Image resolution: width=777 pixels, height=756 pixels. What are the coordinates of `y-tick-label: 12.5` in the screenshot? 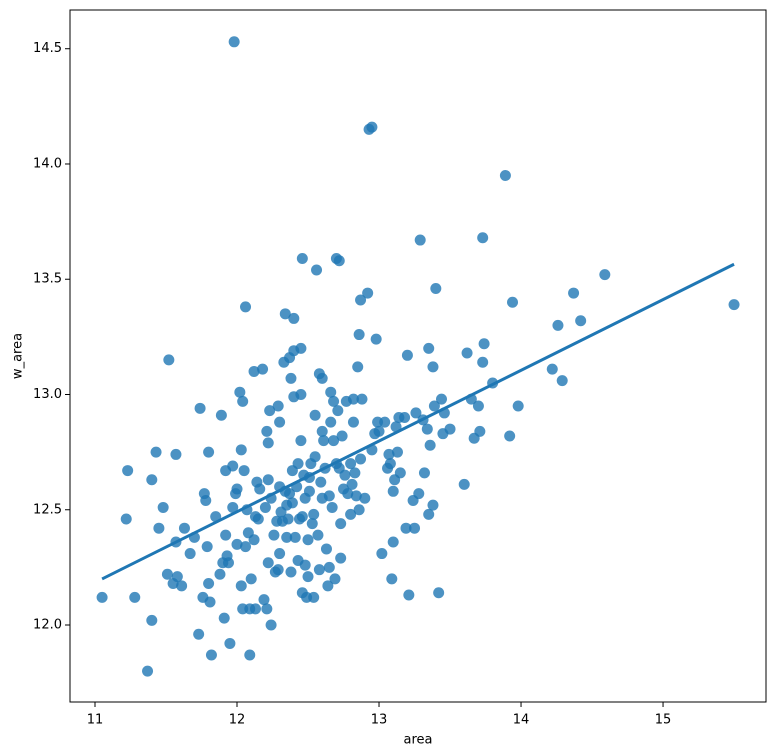 It's located at (47, 509).